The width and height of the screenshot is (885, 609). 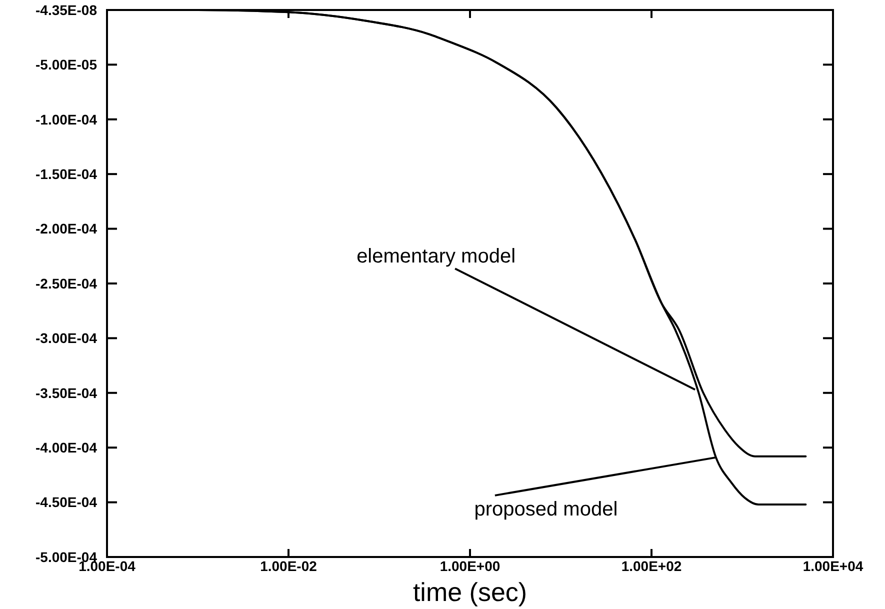 What do you see at coordinates (67, 10) in the screenshot?
I see `y-tick-label: -4.35E-08` at bounding box center [67, 10].